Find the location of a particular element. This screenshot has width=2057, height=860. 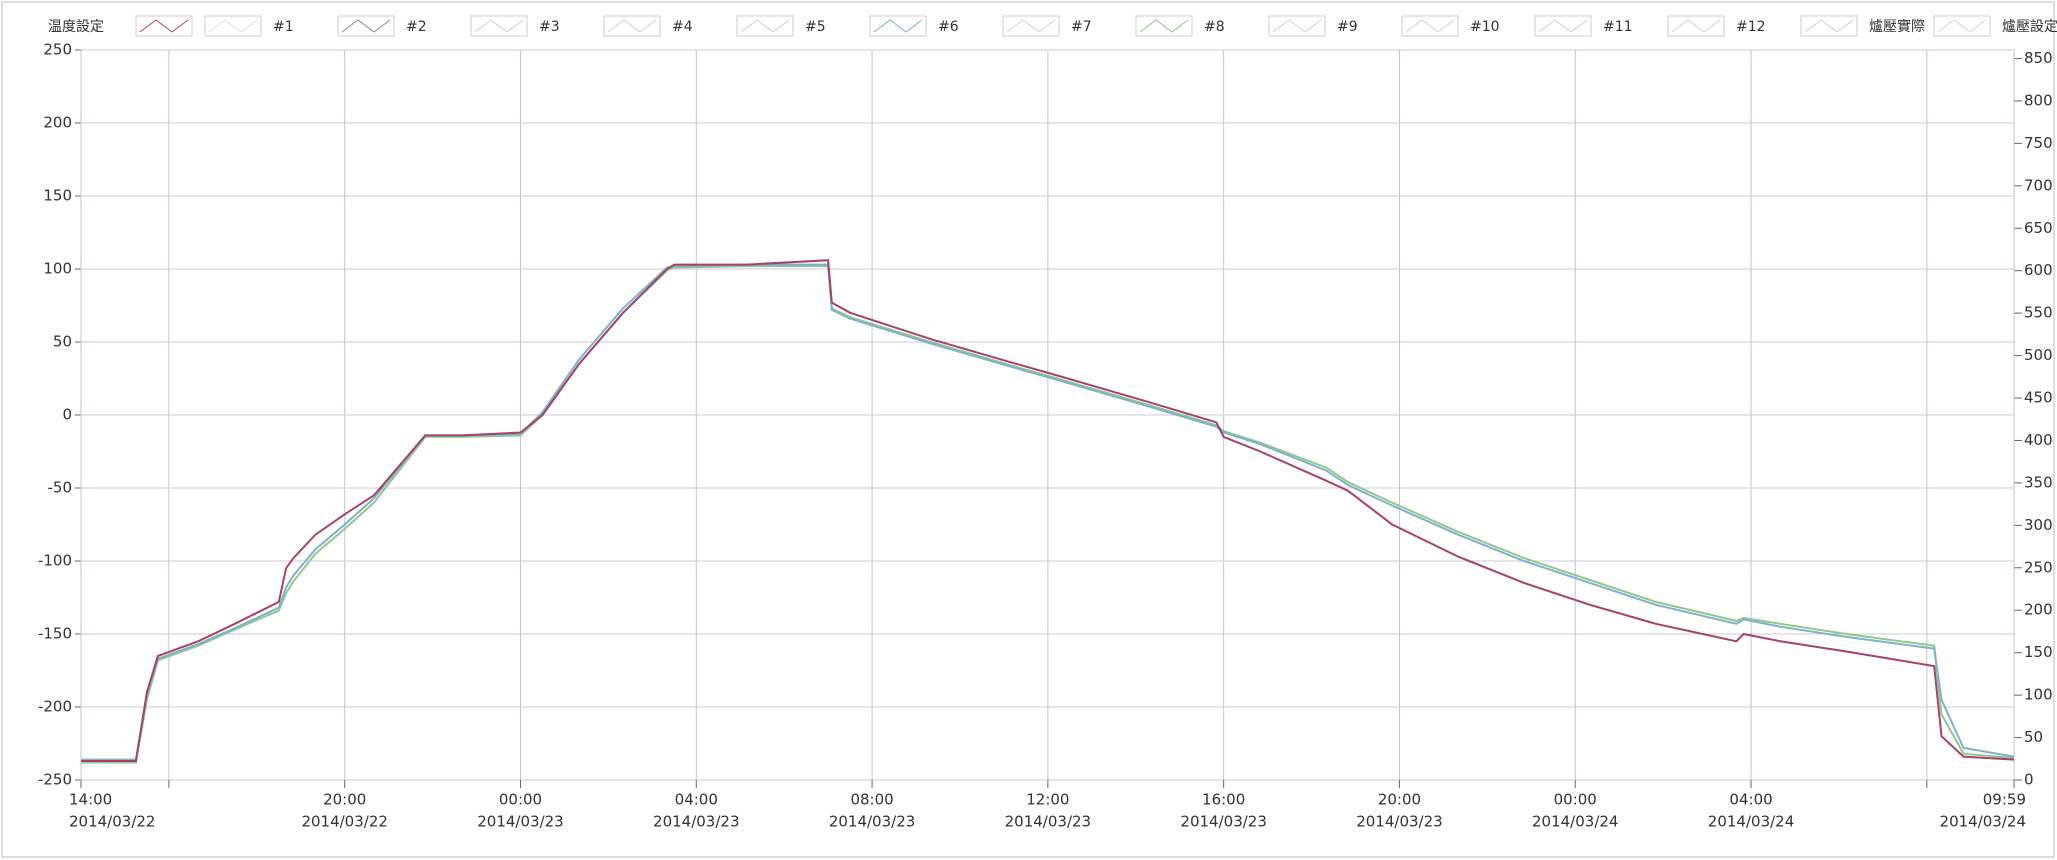

y-tick-label: -50 is located at coordinates (60, 488).